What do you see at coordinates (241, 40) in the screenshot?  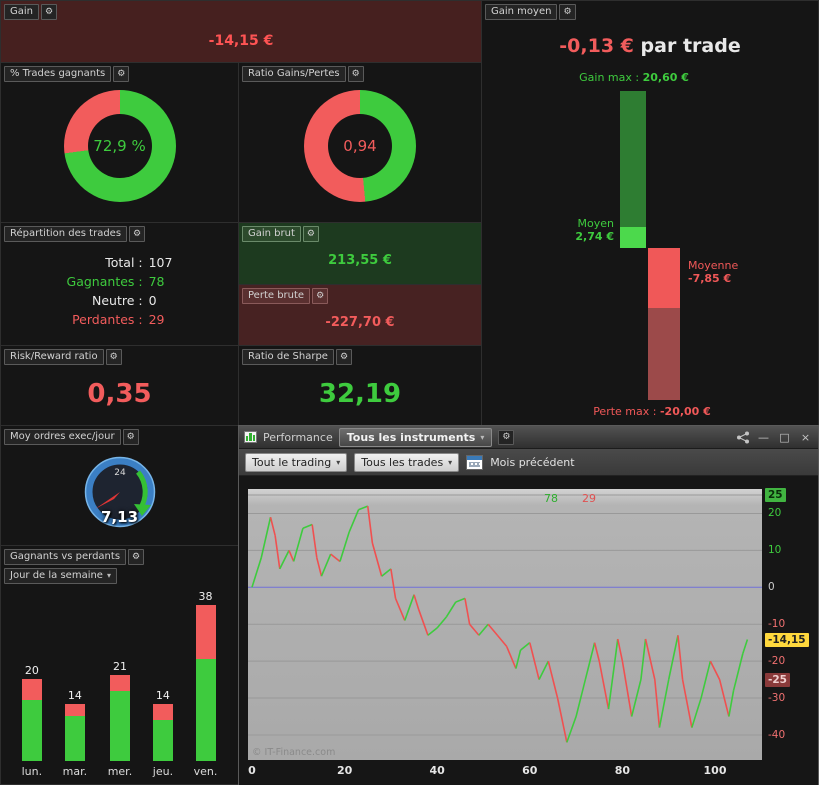 I see `gain-value: -14,15 €` at bounding box center [241, 40].